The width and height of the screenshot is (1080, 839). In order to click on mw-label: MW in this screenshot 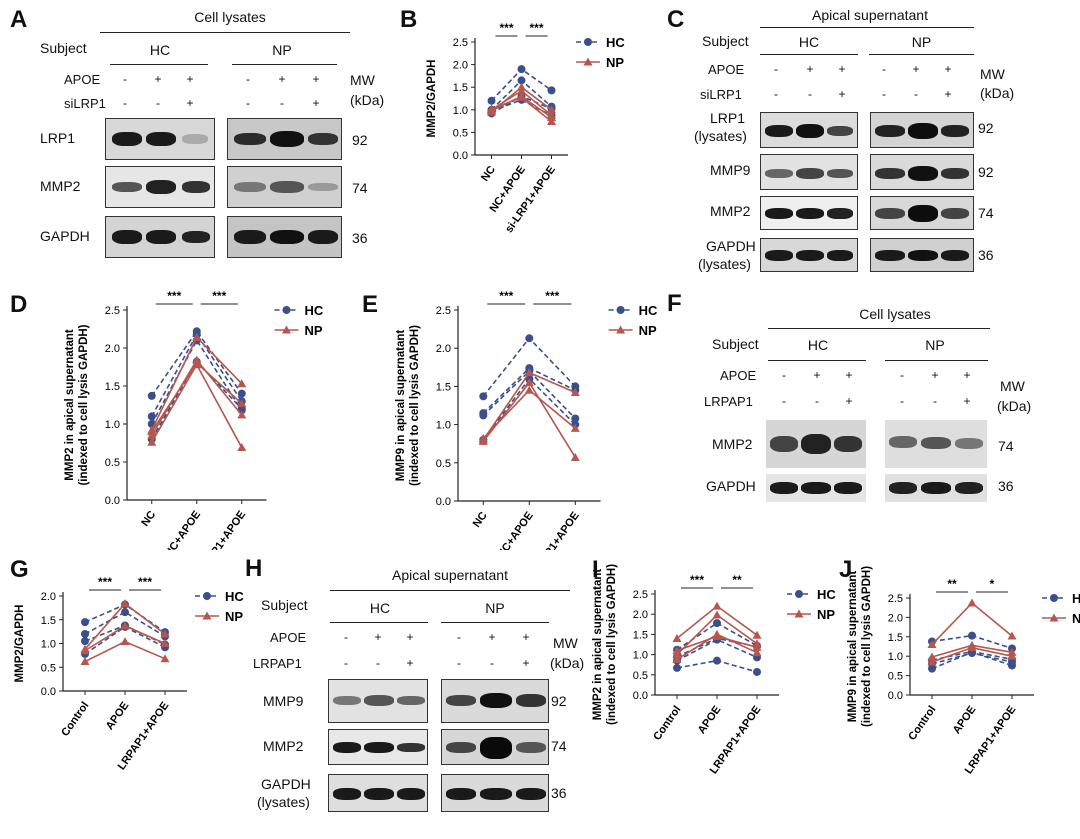, I will do `click(362, 80)`.